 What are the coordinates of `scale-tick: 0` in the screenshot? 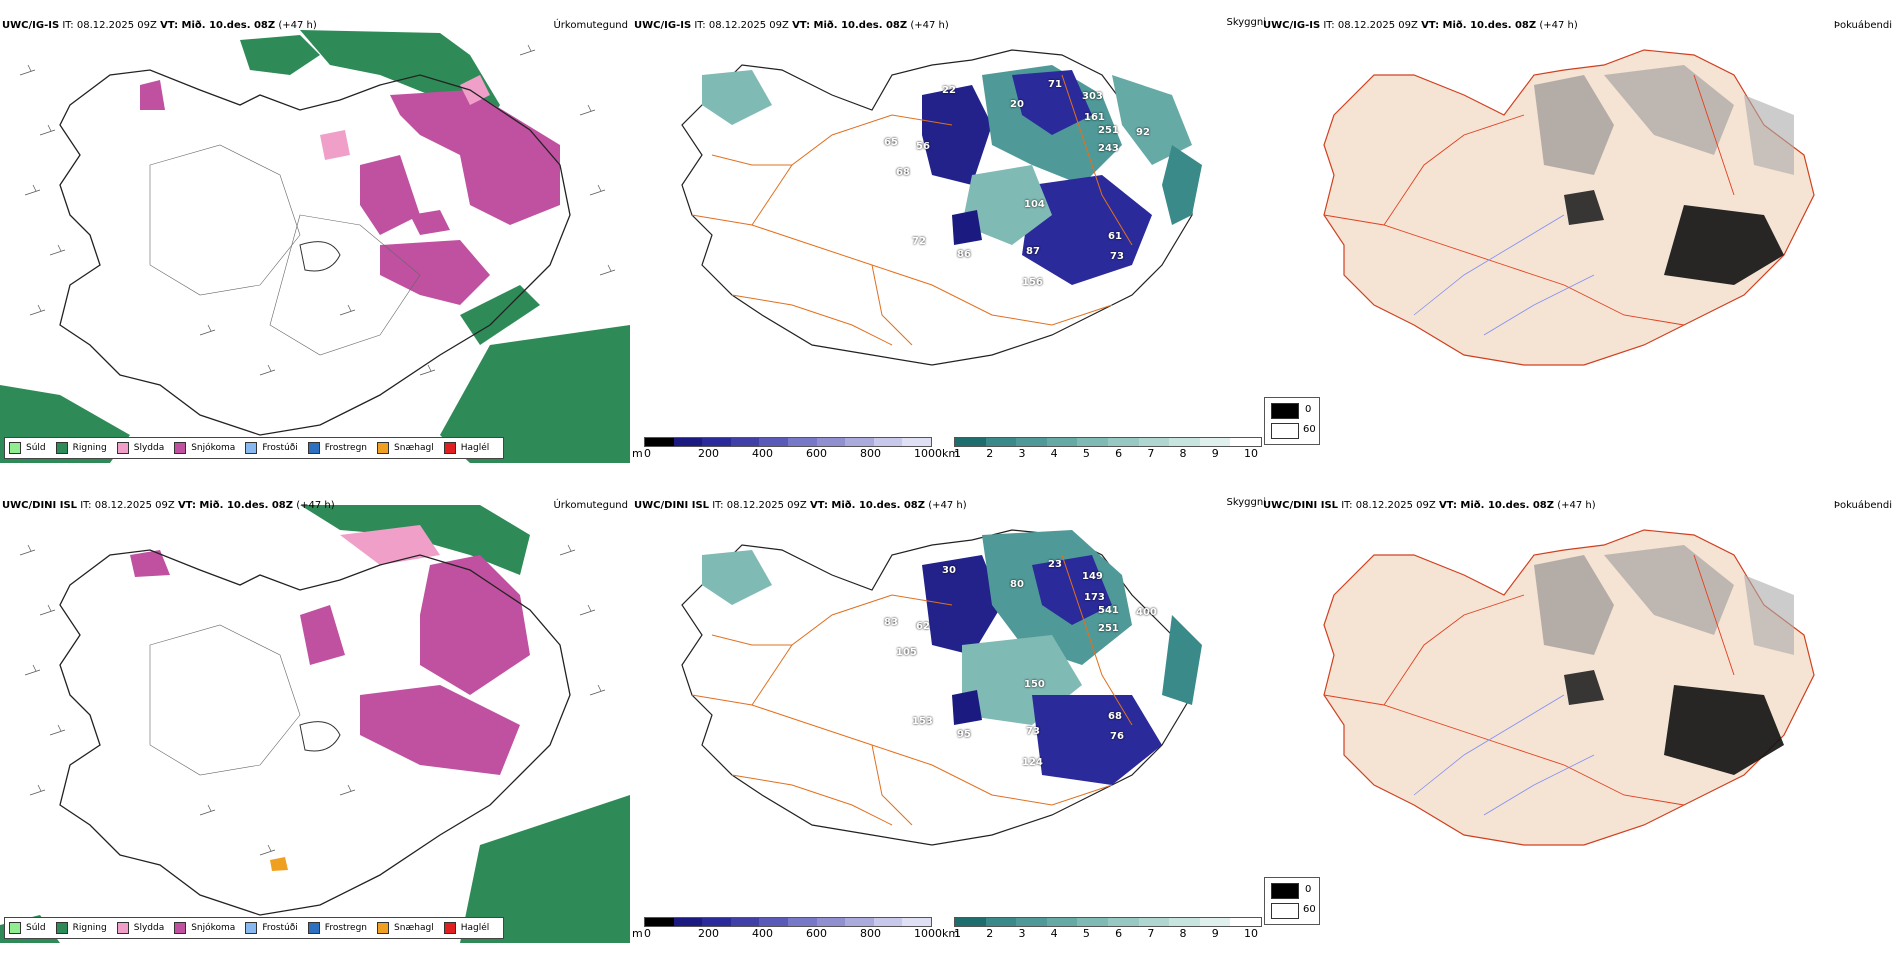 It's located at (647, 453).